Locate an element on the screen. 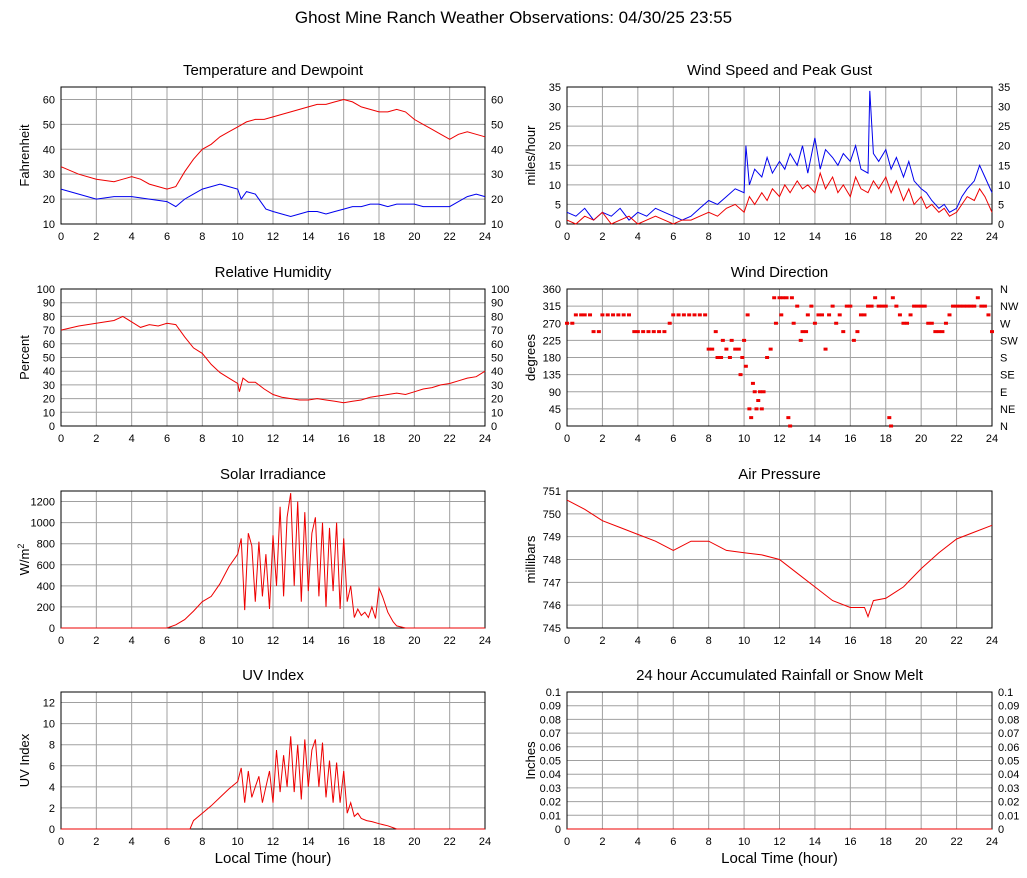  wind-direction-x-tick-label: 22 is located at coordinates (956, 439).